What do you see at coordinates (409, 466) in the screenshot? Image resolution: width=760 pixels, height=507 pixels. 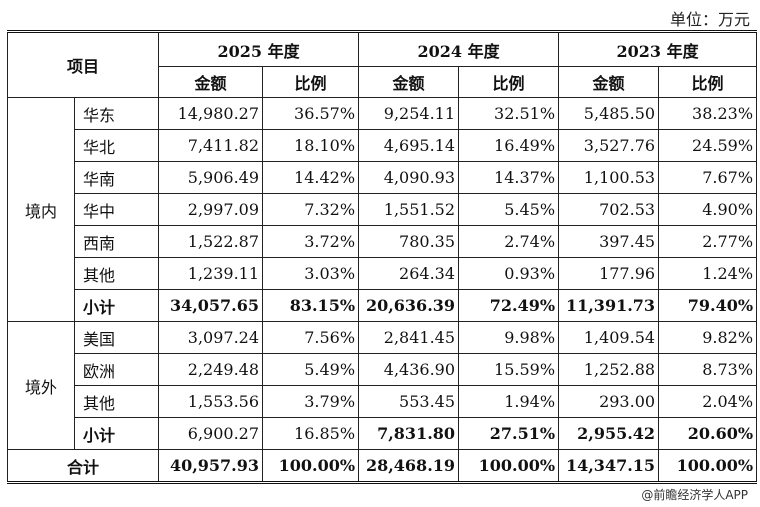 I see `amount-cell: 28,468.19` at bounding box center [409, 466].